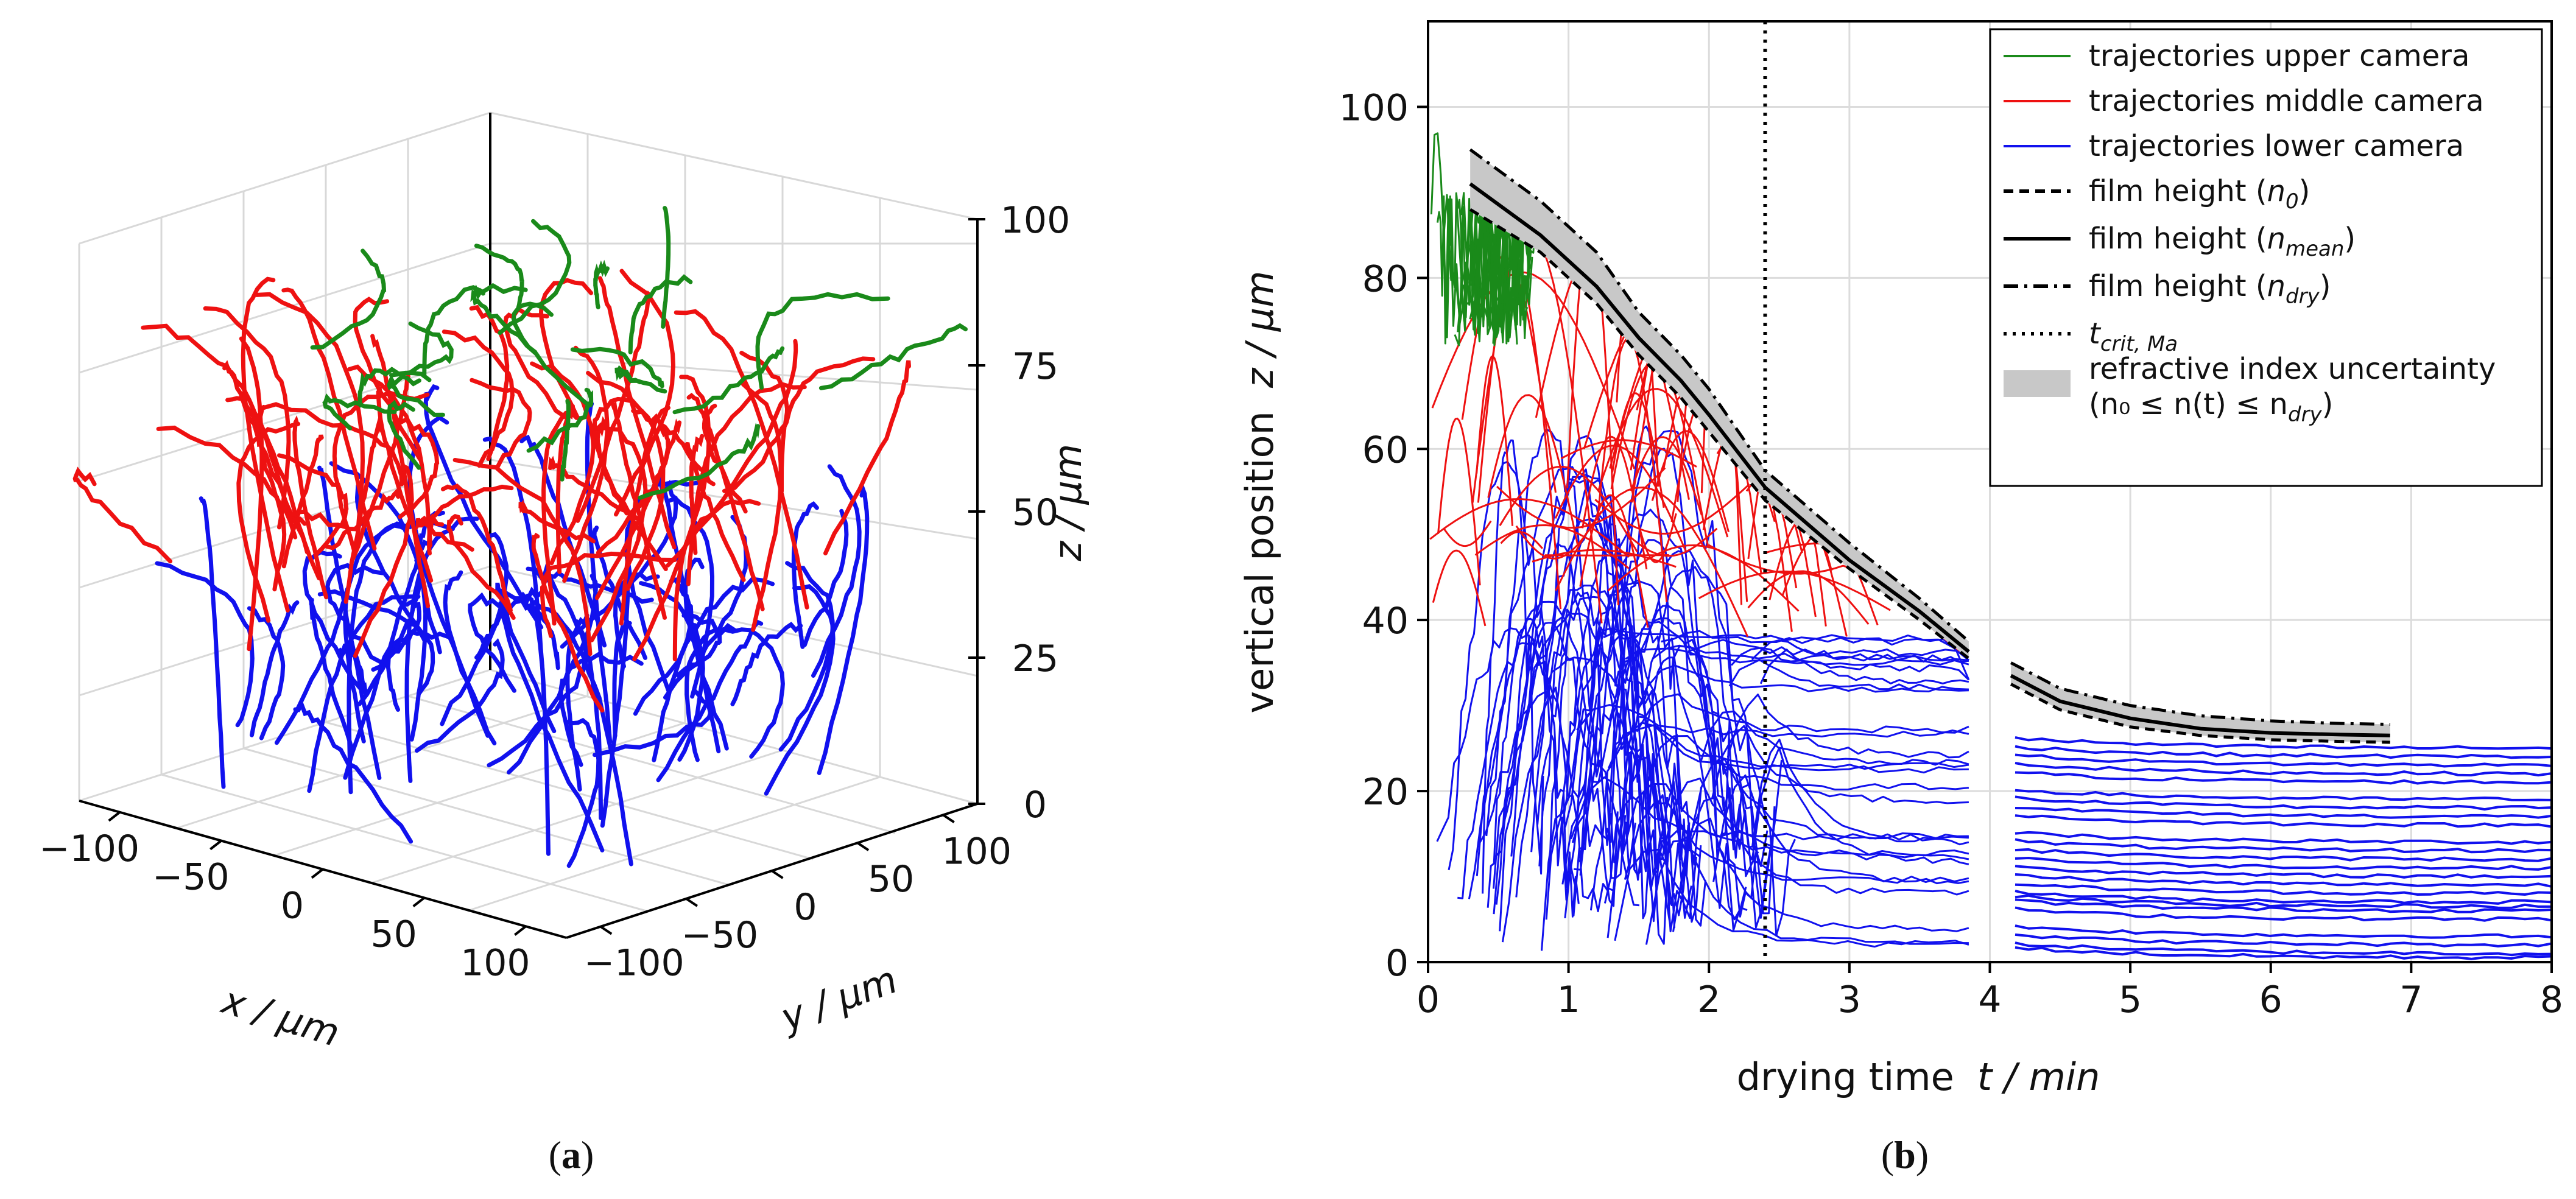 The image size is (2576, 1199). I want to click on film-height-ndry, so click(1719, 395).